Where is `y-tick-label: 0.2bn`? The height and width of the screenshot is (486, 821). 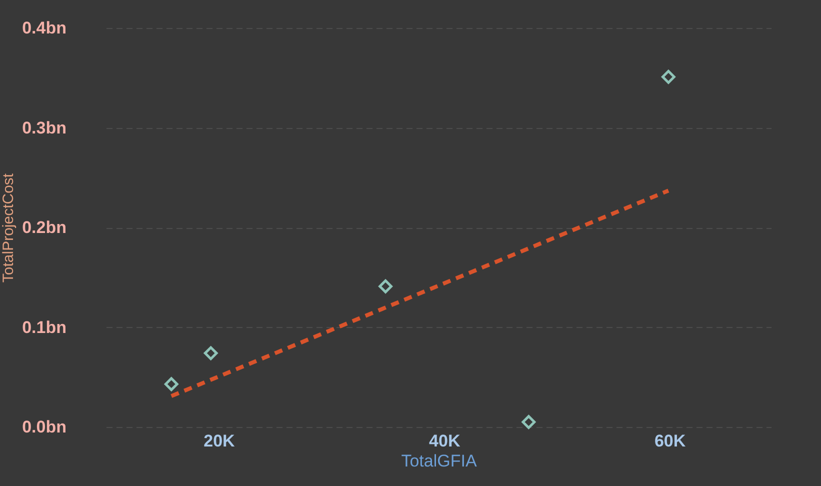
y-tick-label: 0.2bn is located at coordinates (44, 227).